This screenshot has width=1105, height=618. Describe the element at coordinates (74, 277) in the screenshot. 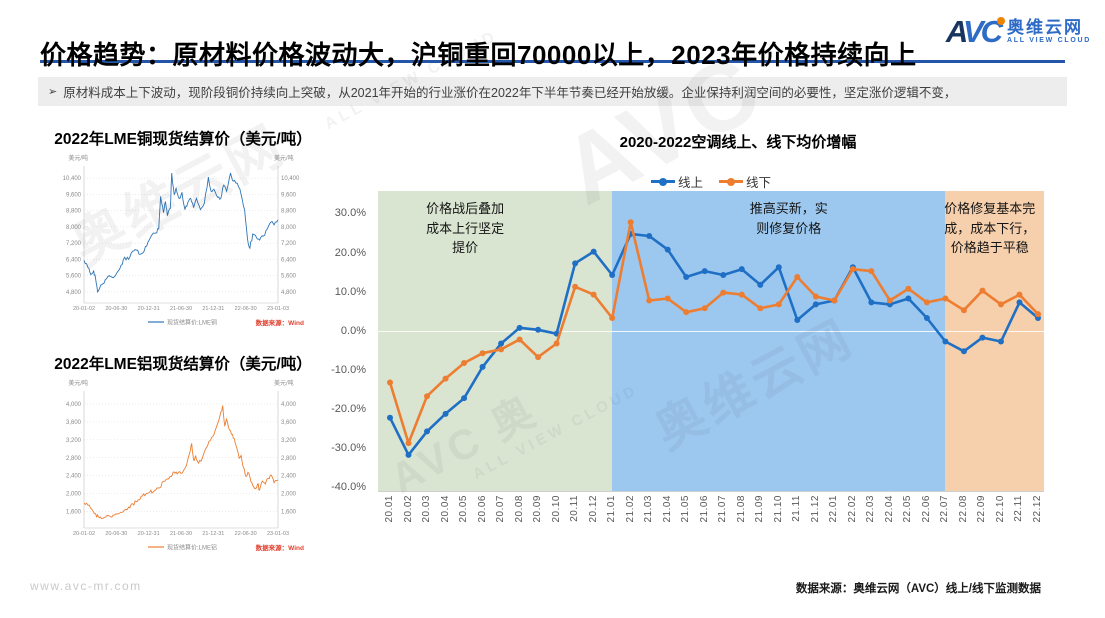

I see `y-tick-label: 5,600` at that location.